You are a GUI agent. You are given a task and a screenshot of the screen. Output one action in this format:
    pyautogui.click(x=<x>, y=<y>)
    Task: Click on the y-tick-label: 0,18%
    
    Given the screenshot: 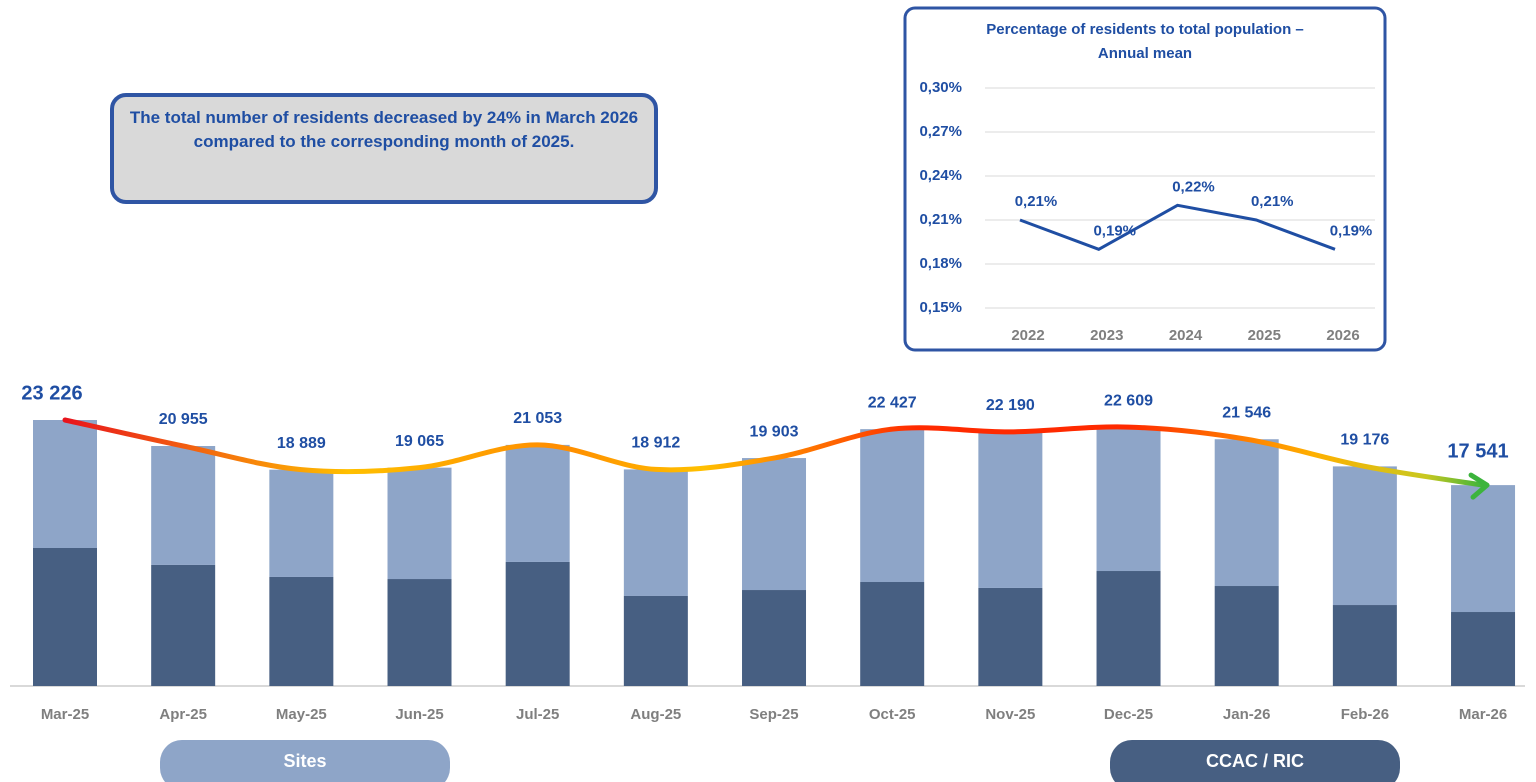 What is the action you would take?
    pyautogui.click(x=940, y=263)
    